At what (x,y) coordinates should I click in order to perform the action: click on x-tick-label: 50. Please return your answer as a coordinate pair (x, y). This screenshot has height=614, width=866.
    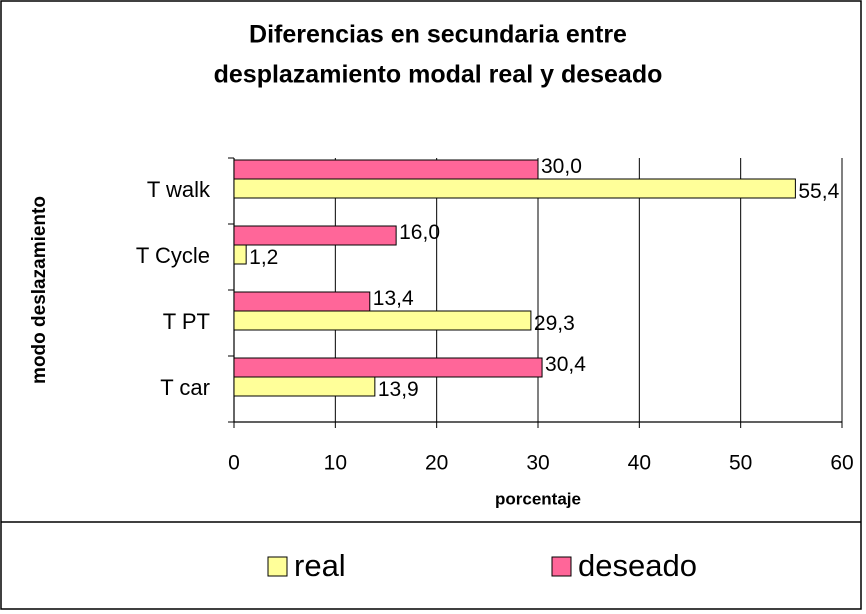
    Looking at the image, I should click on (740, 463).